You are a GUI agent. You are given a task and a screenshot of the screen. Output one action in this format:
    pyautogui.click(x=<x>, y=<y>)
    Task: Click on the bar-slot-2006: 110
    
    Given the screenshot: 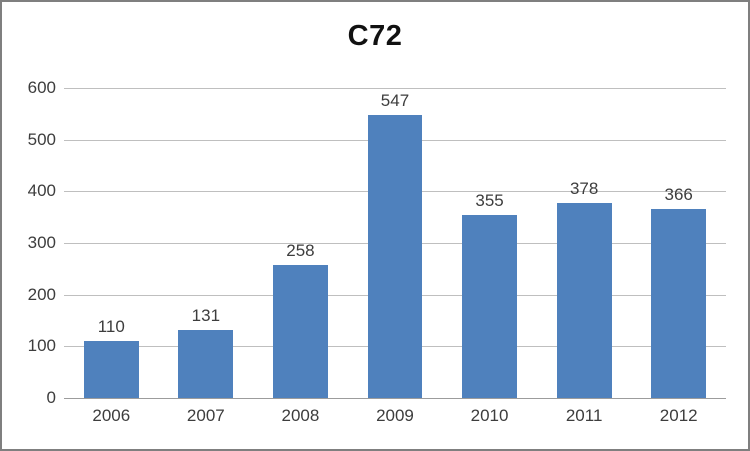 What is the action you would take?
    pyautogui.click(x=111, y=243)
    